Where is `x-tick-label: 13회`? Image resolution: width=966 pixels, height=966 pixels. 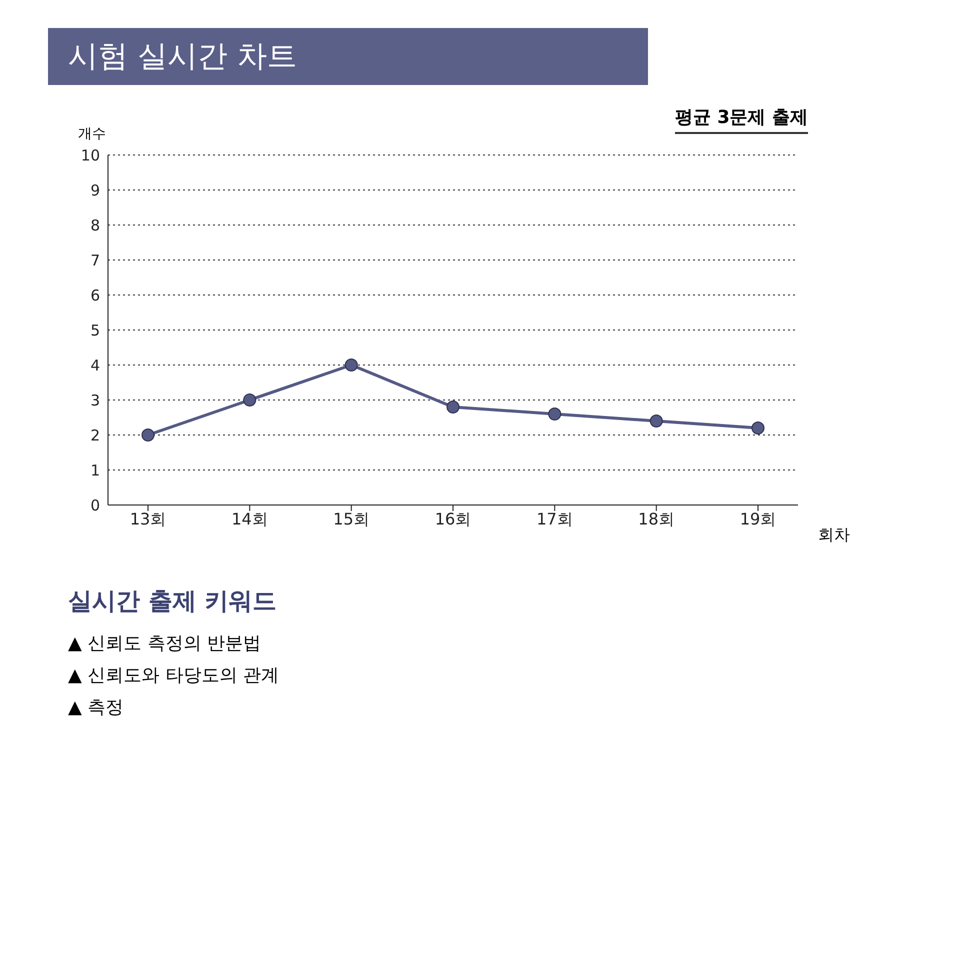 x-tick-label: 13회 is located at coordinates (148, 518).